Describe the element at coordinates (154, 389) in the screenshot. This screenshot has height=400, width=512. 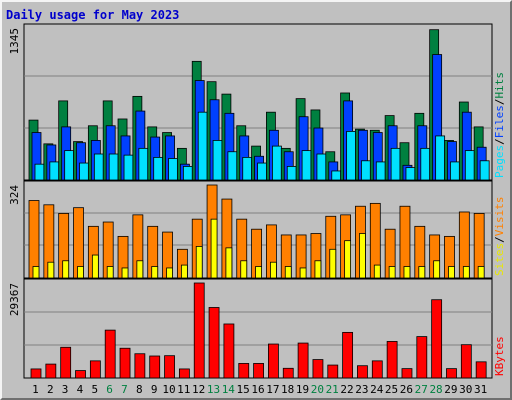
I see `x-tick-label-9: 9` at that location.